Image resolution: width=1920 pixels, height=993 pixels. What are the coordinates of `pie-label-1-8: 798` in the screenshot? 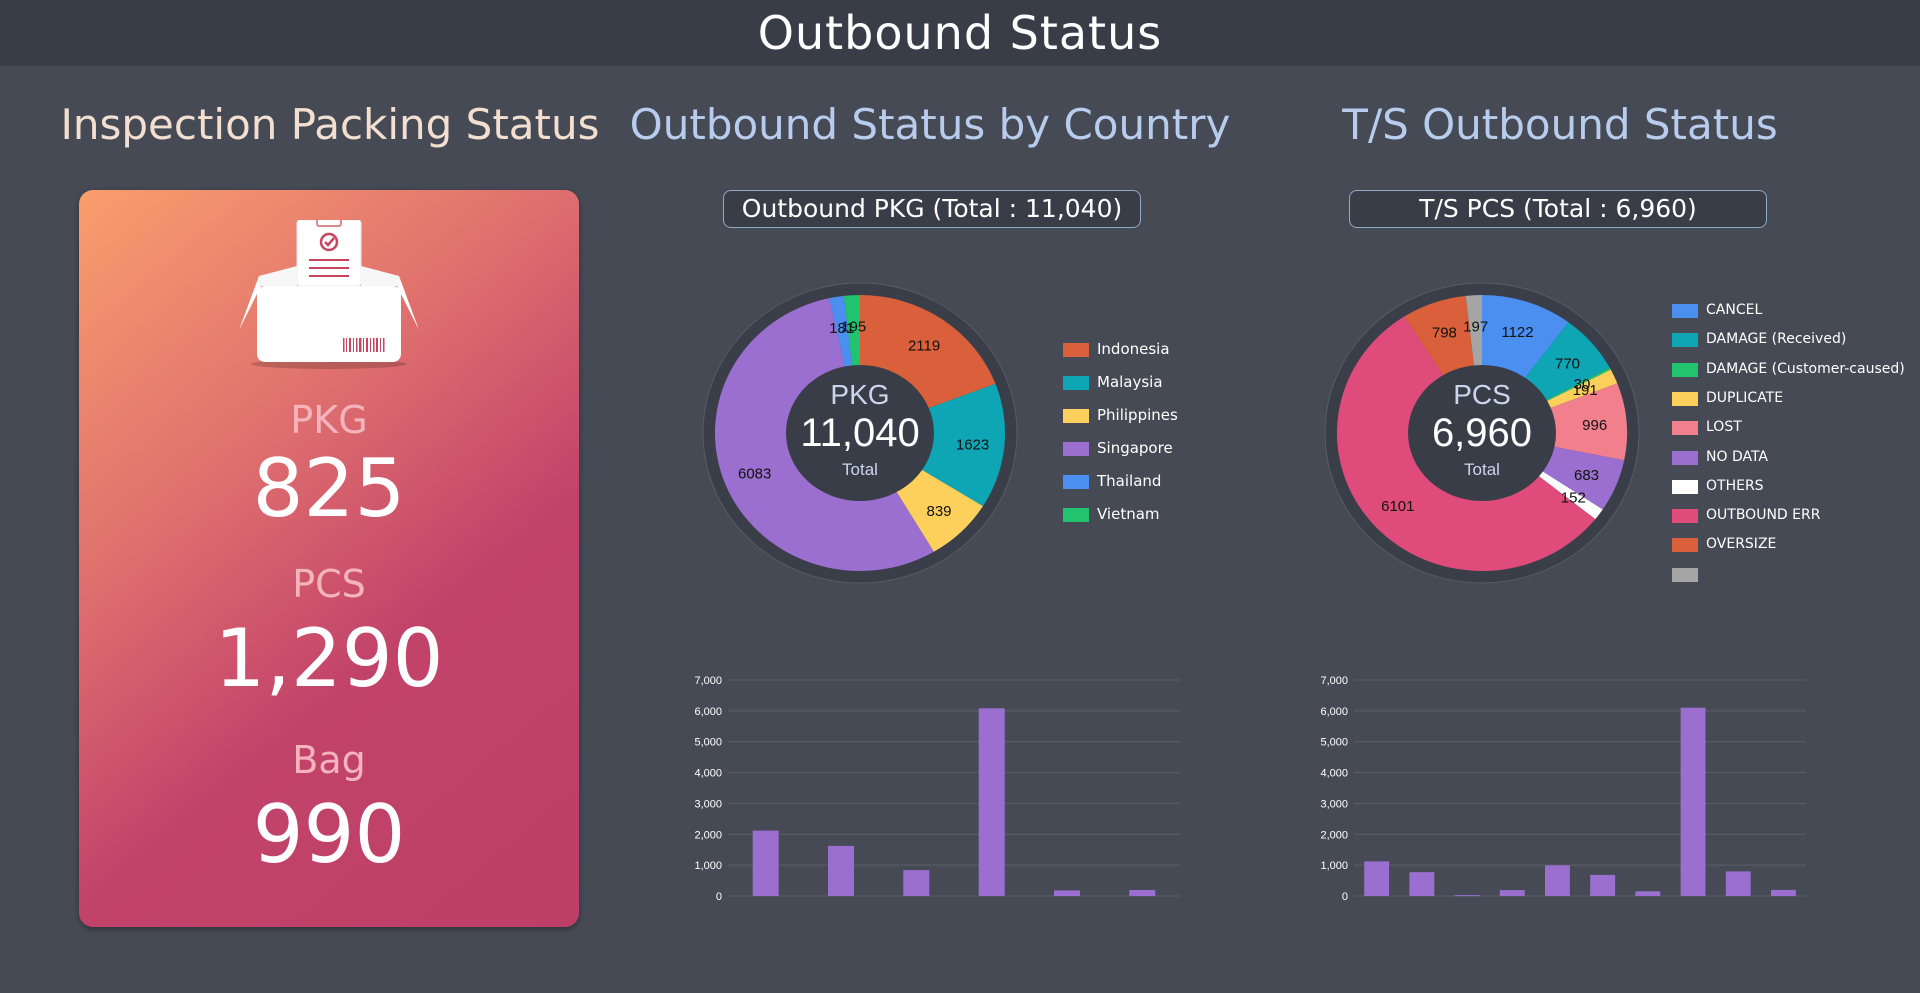 It's located at (1444, 333).